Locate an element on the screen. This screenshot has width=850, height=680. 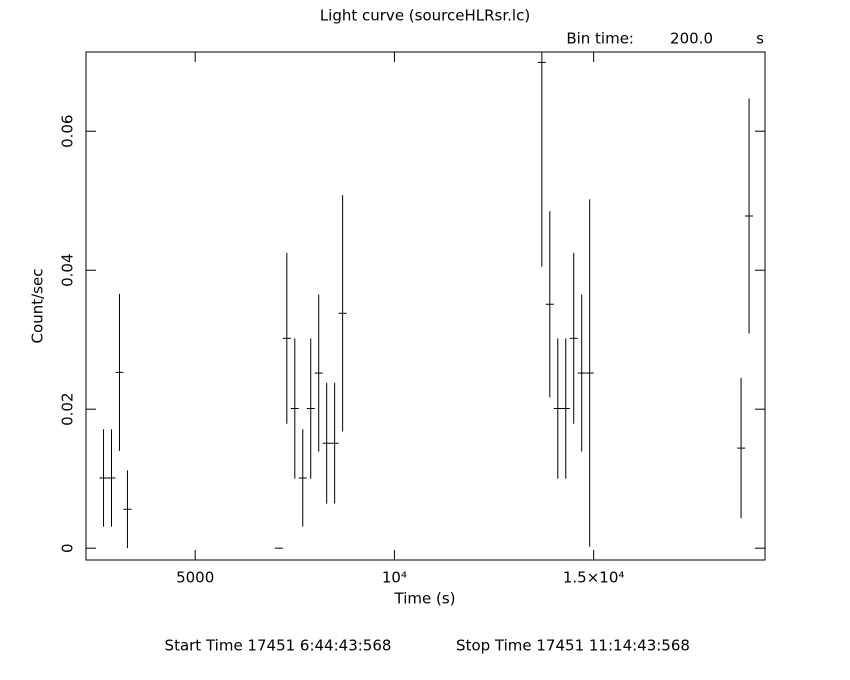
chart-title: Light curve (sourceHLRsr.lc) is located at coordinates (425, 16).